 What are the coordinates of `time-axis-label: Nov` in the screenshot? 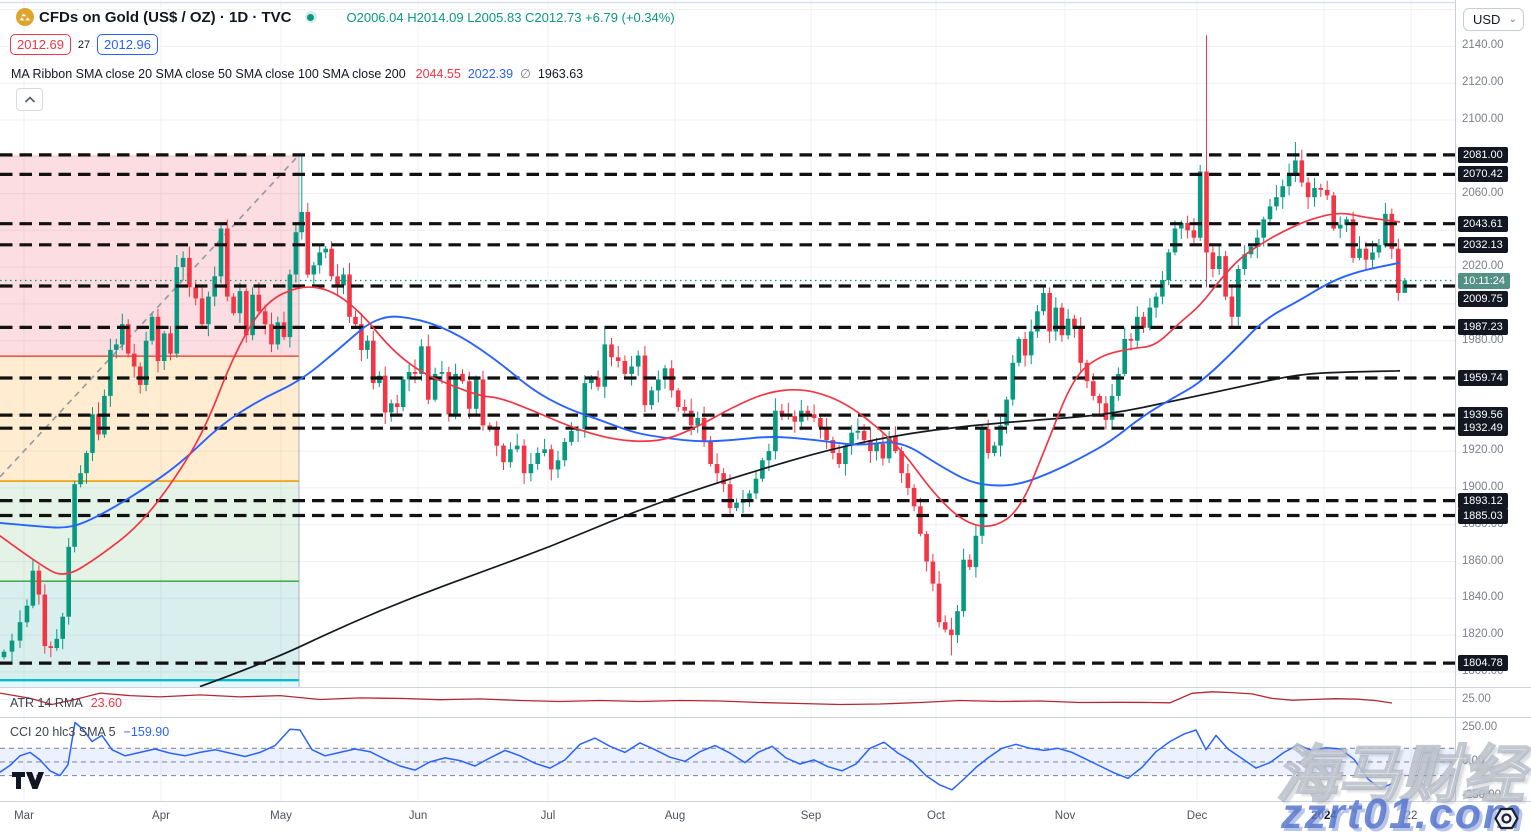 It's located at (1065, 816).